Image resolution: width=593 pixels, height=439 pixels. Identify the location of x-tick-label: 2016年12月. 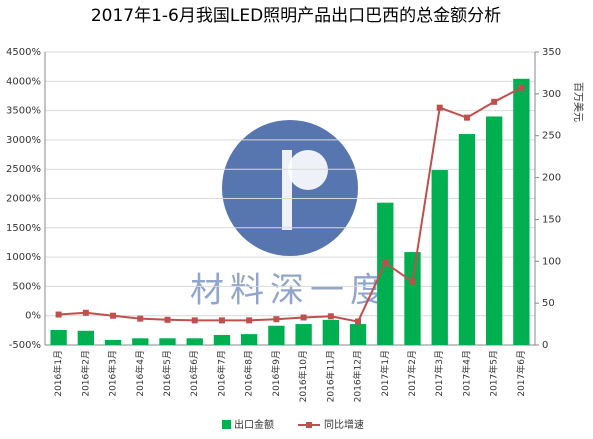
(358, 376).